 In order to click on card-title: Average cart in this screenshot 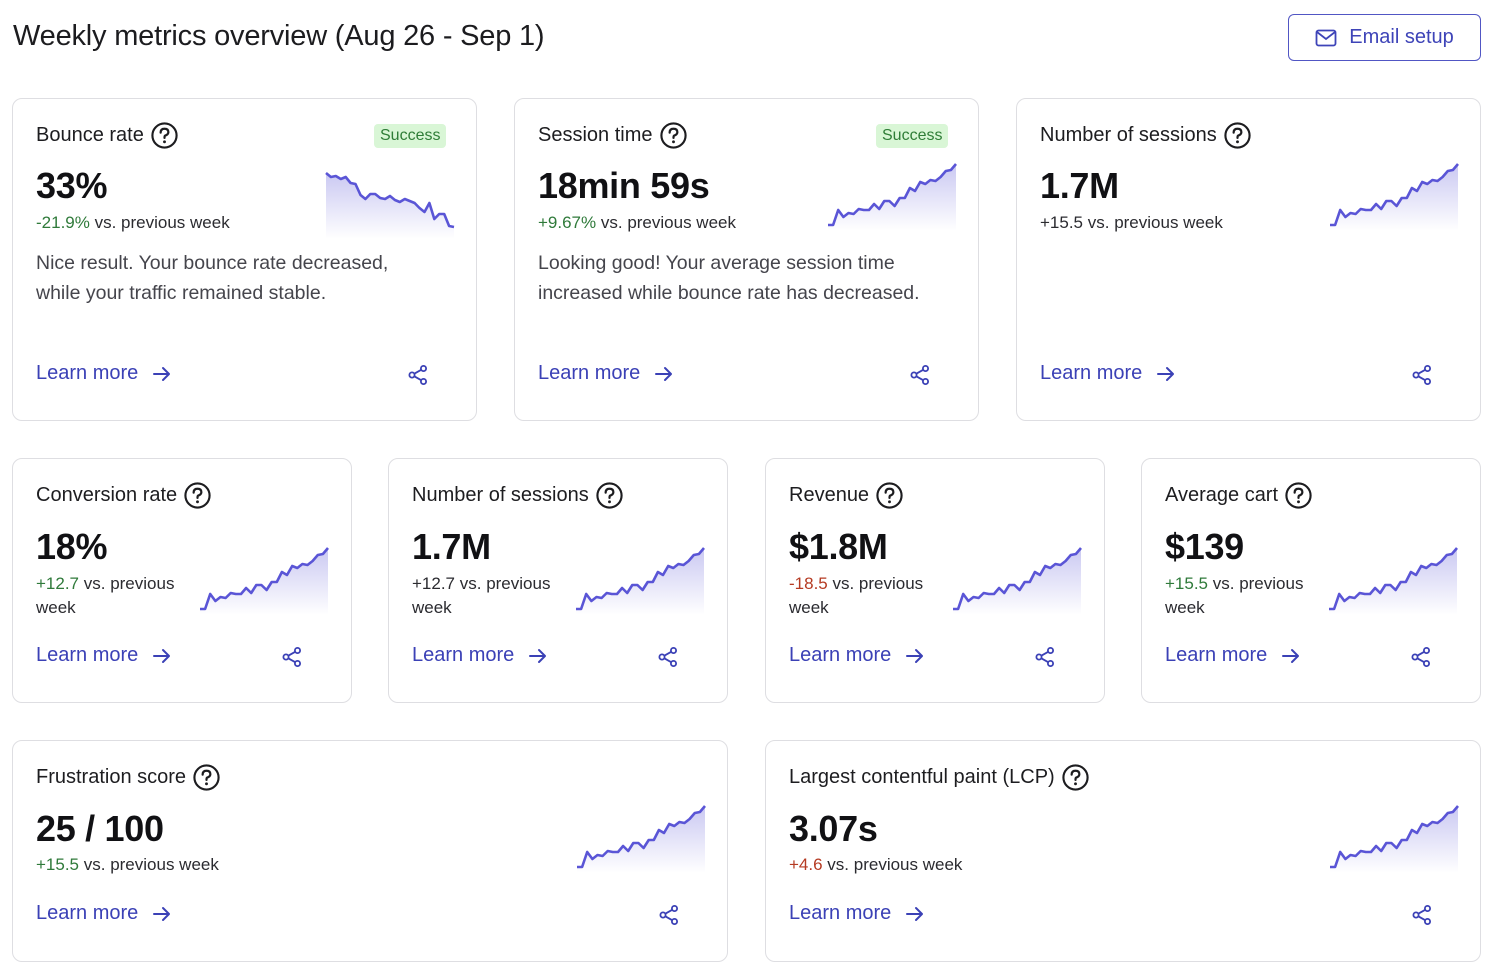, I will do `click(1222, 495)`.